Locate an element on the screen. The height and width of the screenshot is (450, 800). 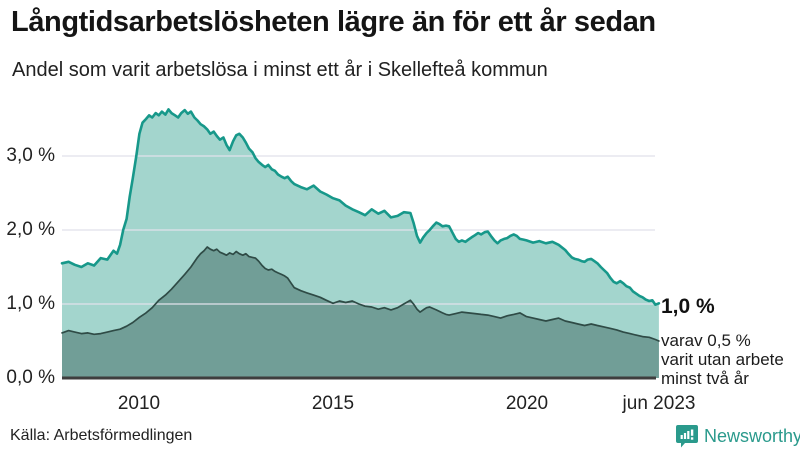
annotation-line-3: minst två år is located at coordinates (705, 378).